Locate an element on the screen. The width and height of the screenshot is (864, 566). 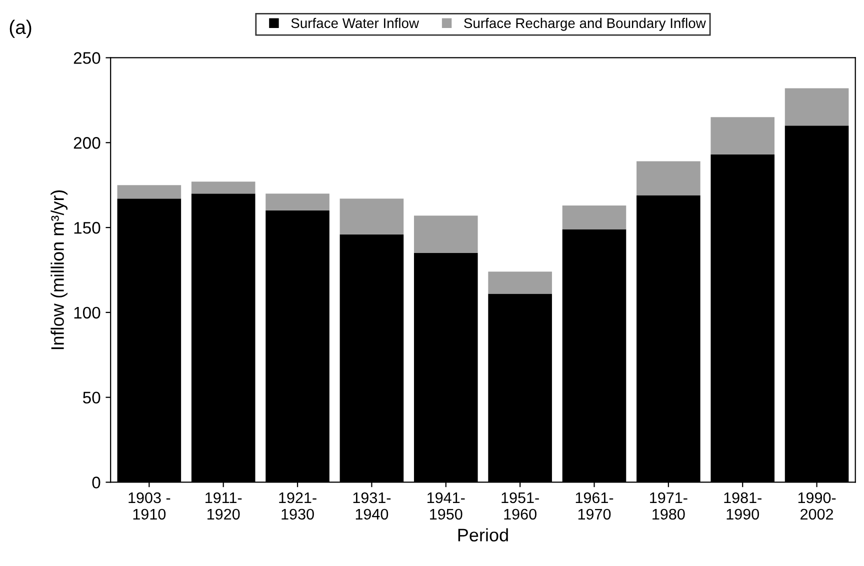
y-tick-label: 50 is located at coordinates (91, 398).